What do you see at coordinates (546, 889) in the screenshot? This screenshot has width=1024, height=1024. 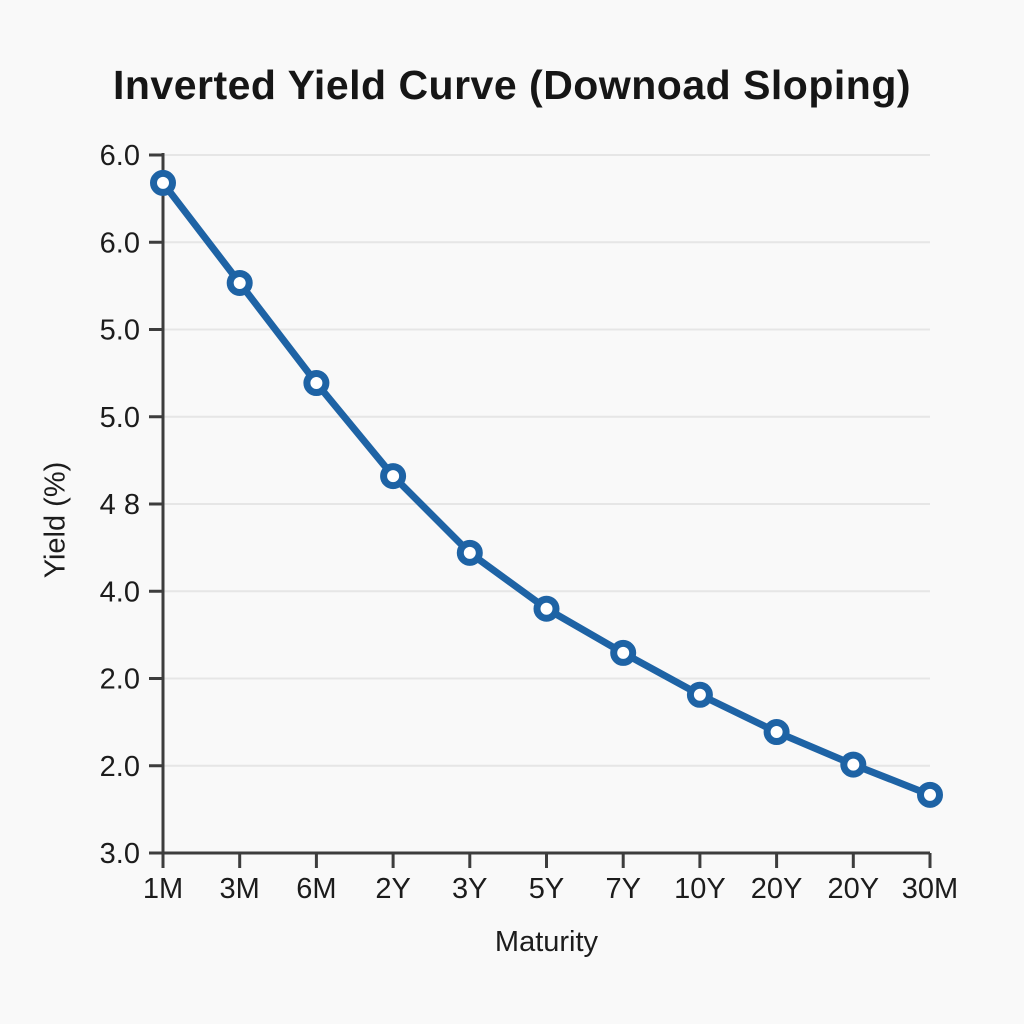 I see `x-tick-label: 5Y` at bounding box center [546, 889].